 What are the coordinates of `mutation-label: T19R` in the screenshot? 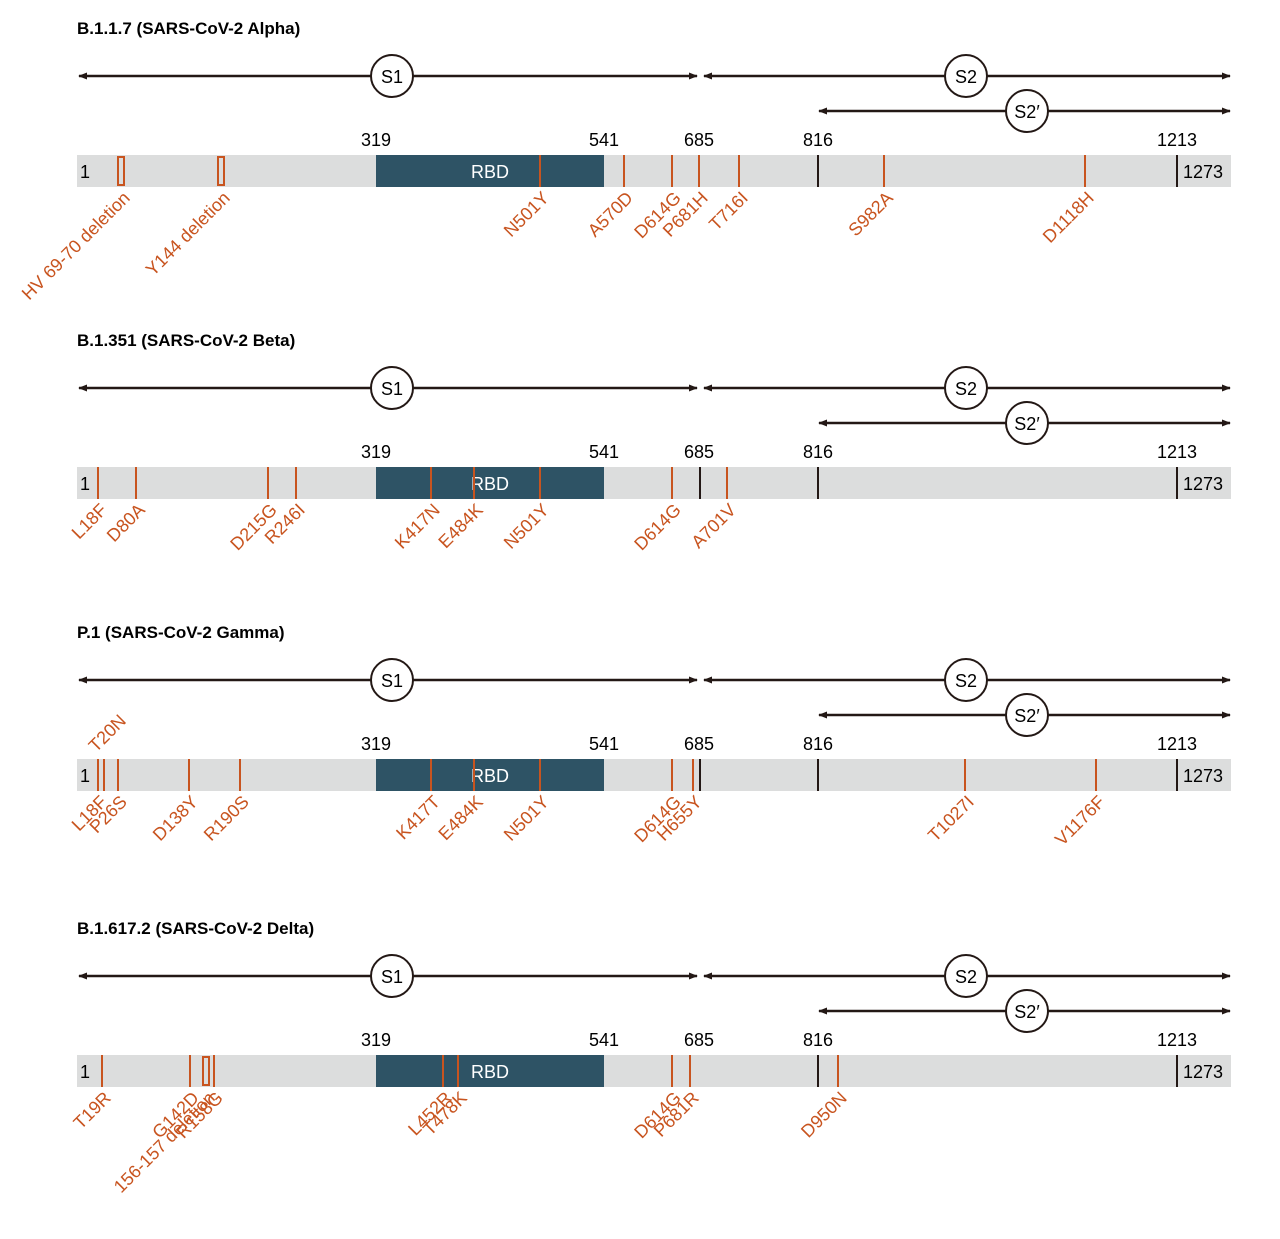 It's located at (92, 1110).